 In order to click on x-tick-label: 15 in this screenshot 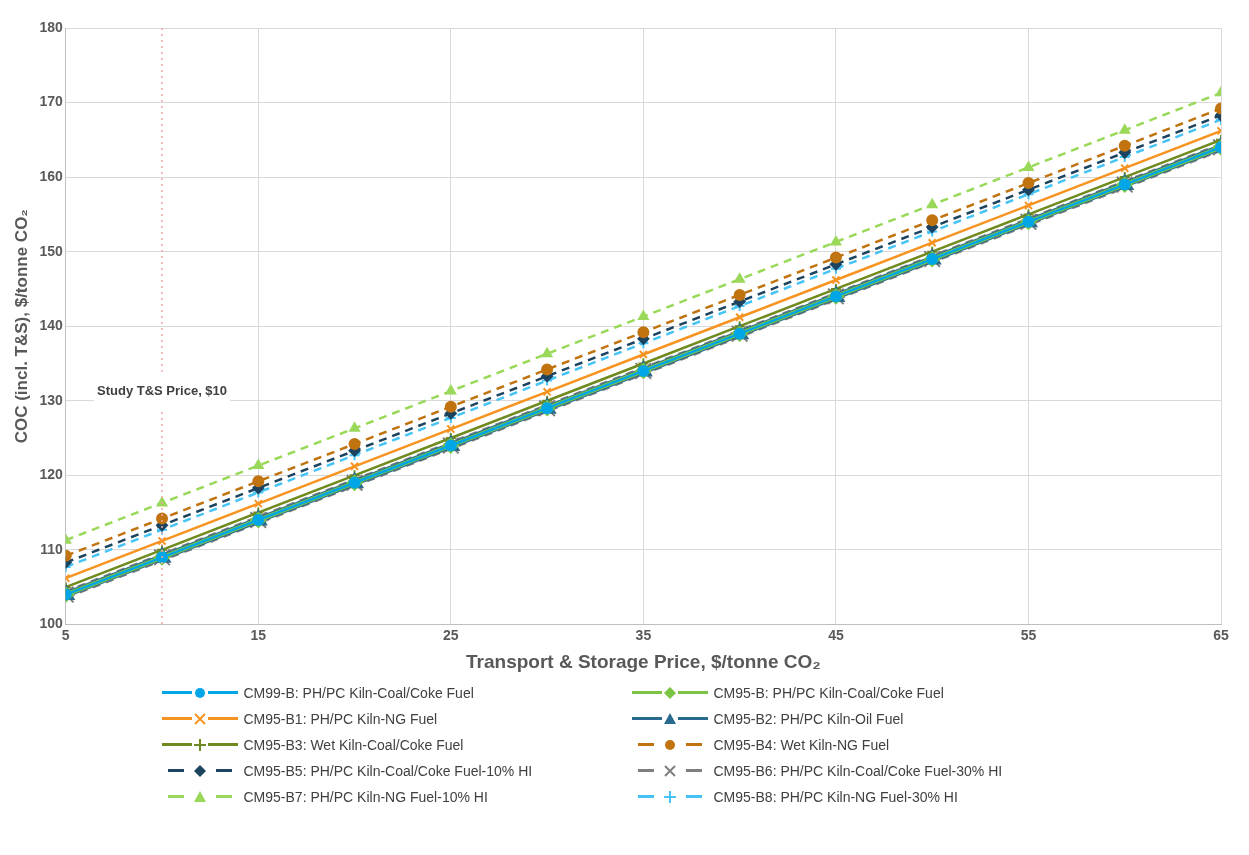, I will do `click(258, 634)`.